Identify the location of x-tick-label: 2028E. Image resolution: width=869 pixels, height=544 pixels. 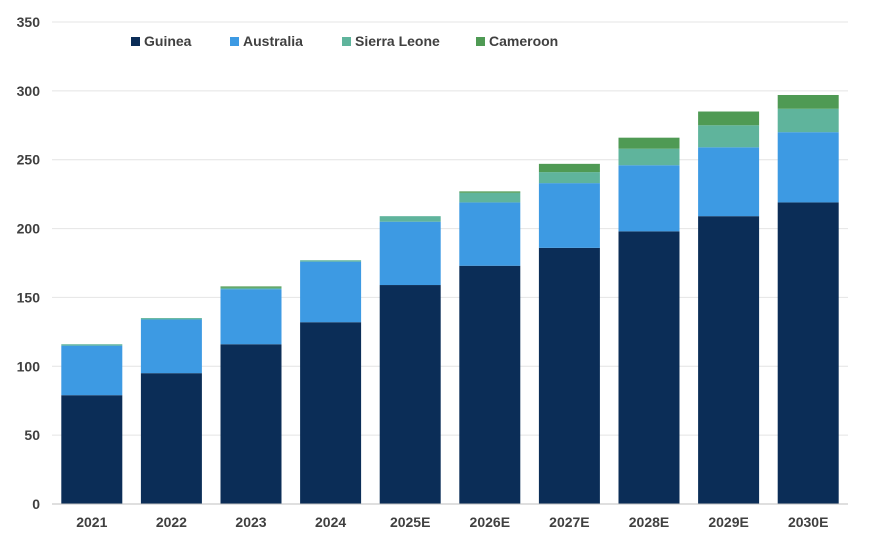
(649, 522).